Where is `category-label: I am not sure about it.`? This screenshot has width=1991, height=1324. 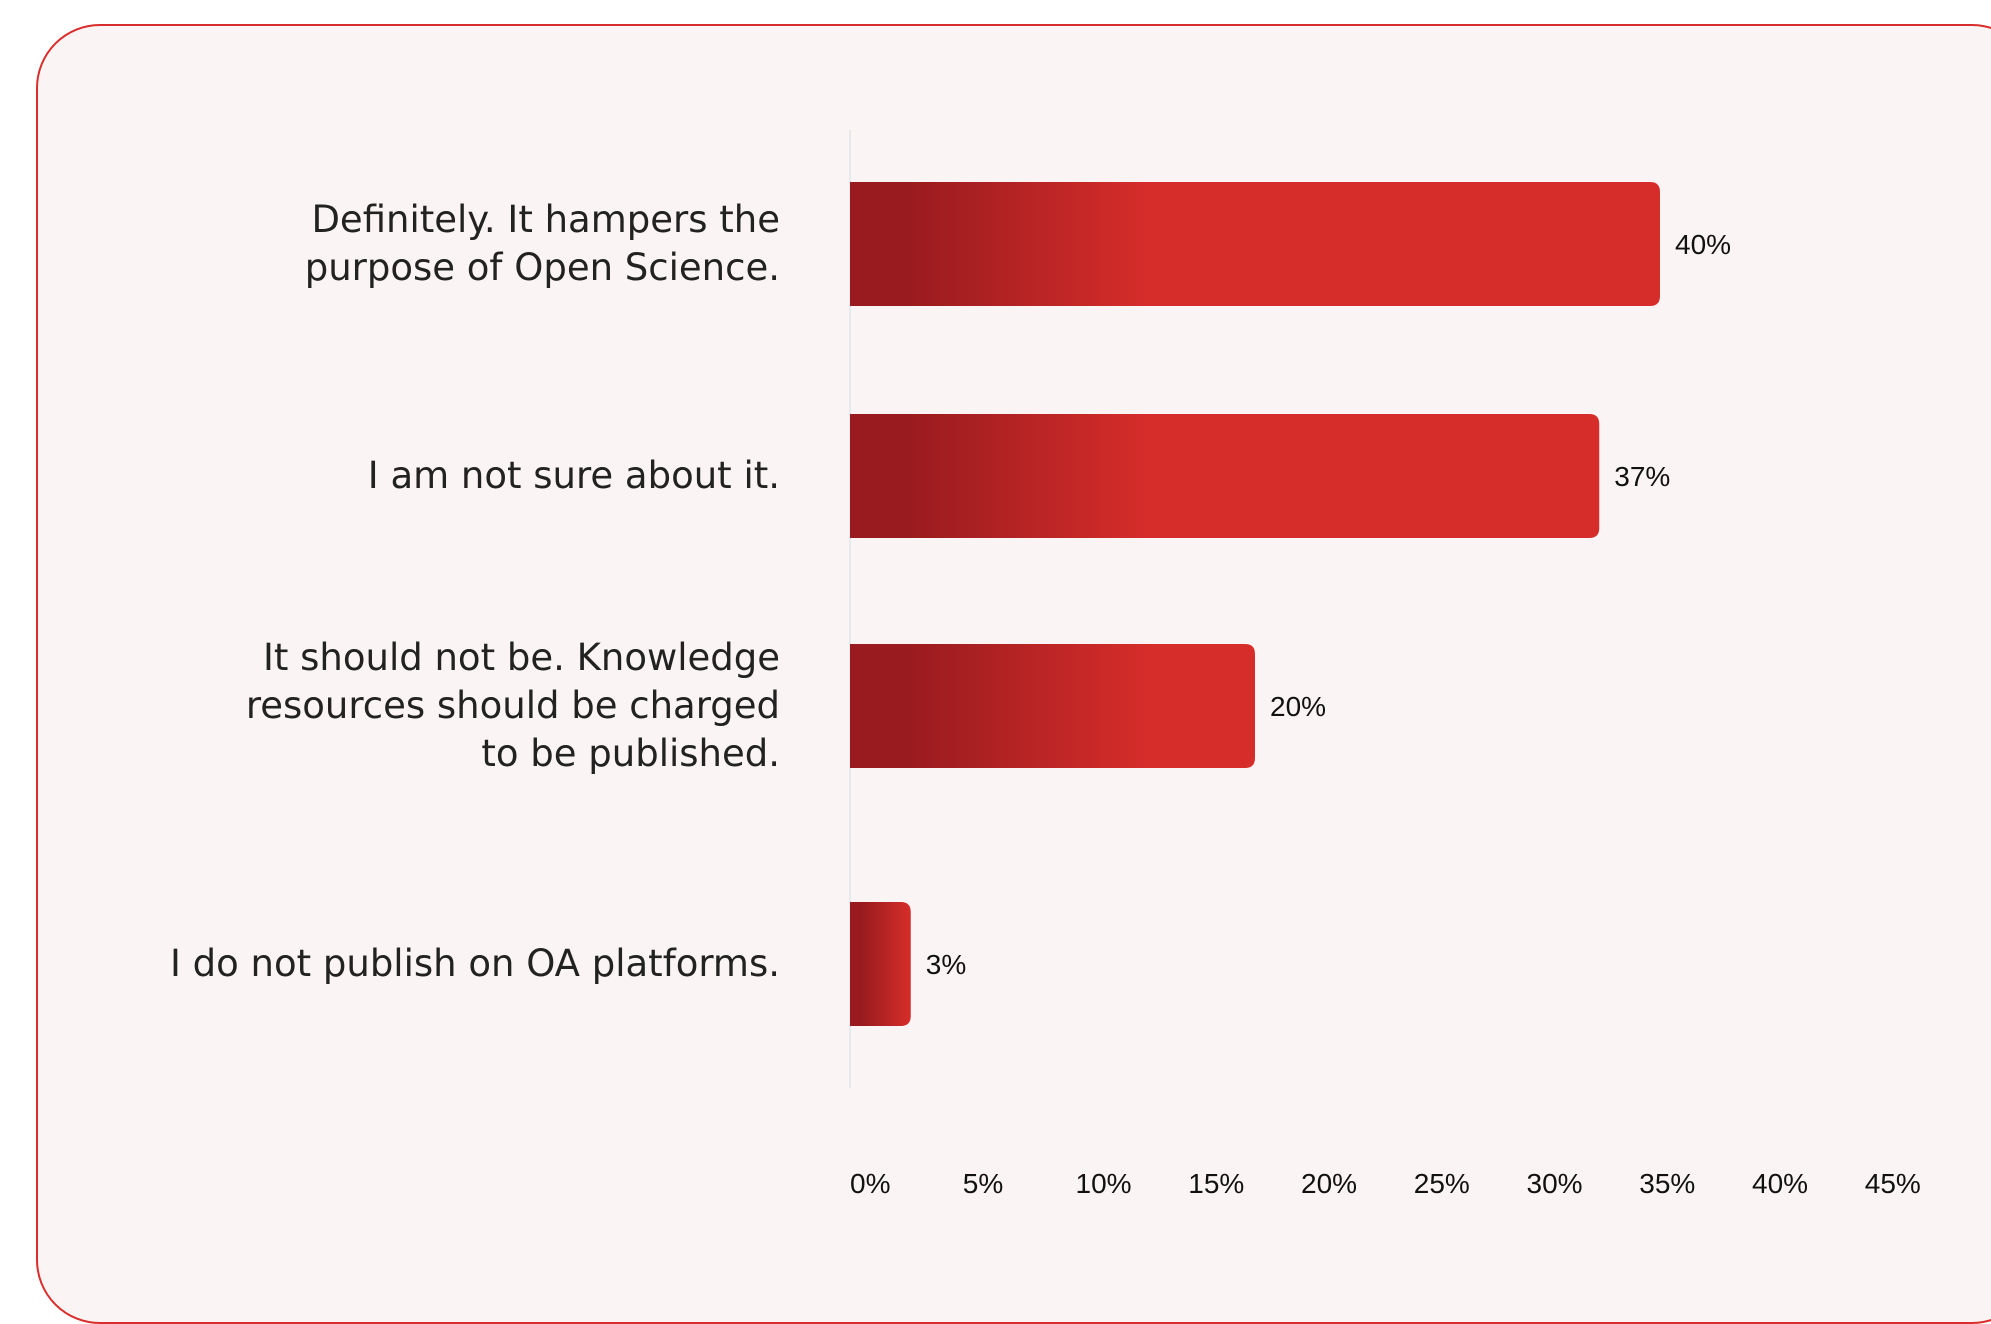 category-label: I am not sure about it. is located at coordinates (574, 475).